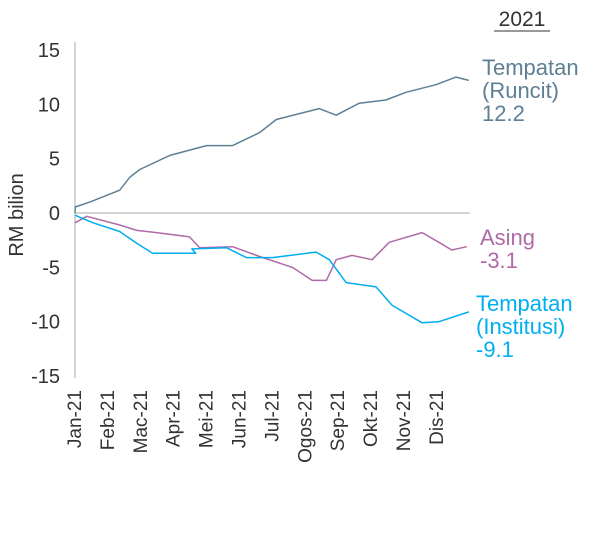 The image size is (601, 546). I want to click on x-tick-label: Apr-21, so click(174, 418).